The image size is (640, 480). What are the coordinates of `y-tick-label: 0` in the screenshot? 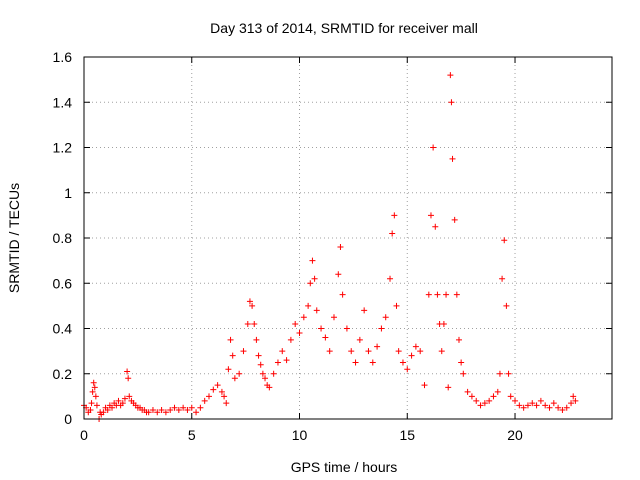 It's located at (68, 419).